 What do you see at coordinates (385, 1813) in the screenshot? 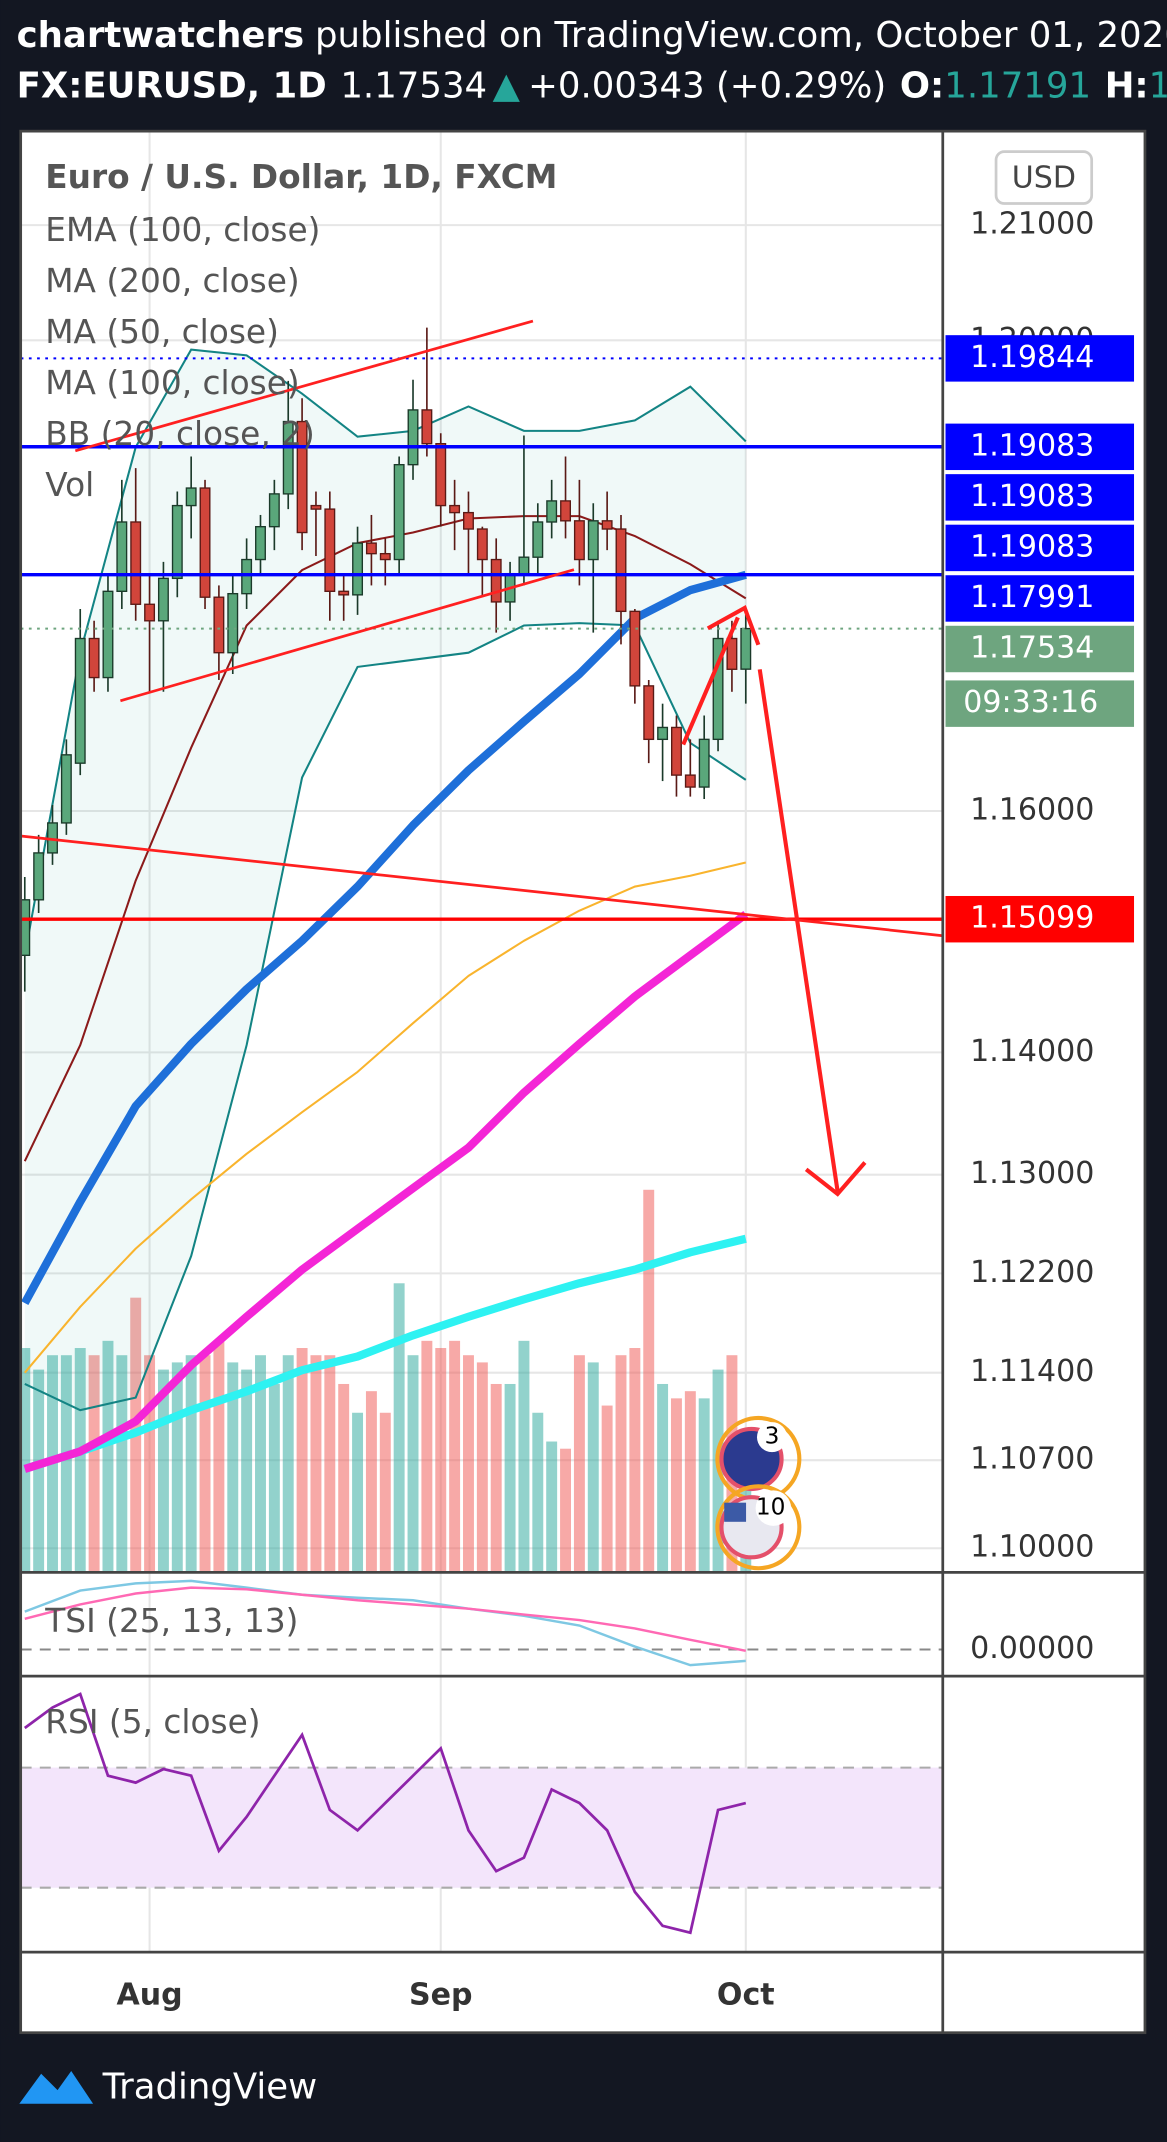
I see `rsi-line` at bounding box center [385, 1813].